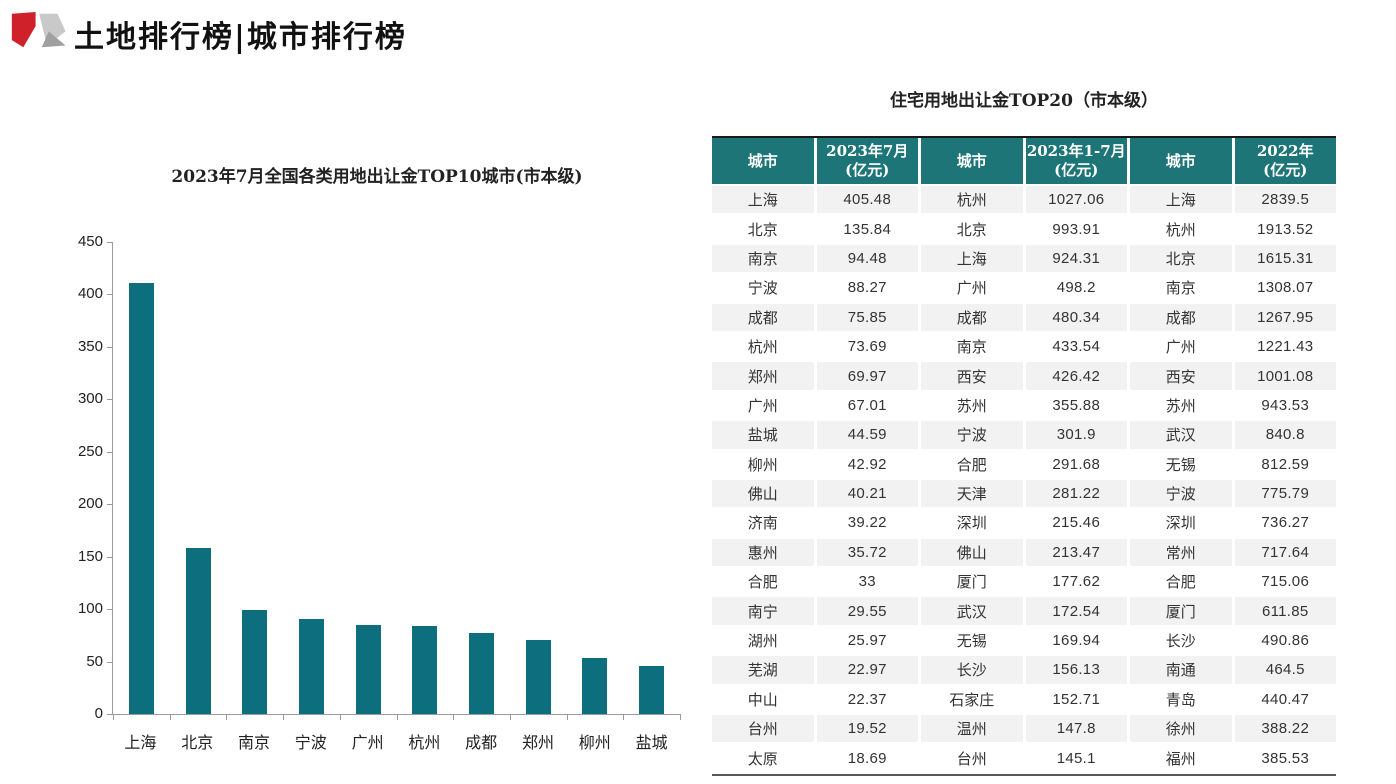 The image size is (1396, 784). What do you see at coordinates (253, 742) in the screenshot?
I see `x-axis-label: 南京` at bounding box center [253, 742].